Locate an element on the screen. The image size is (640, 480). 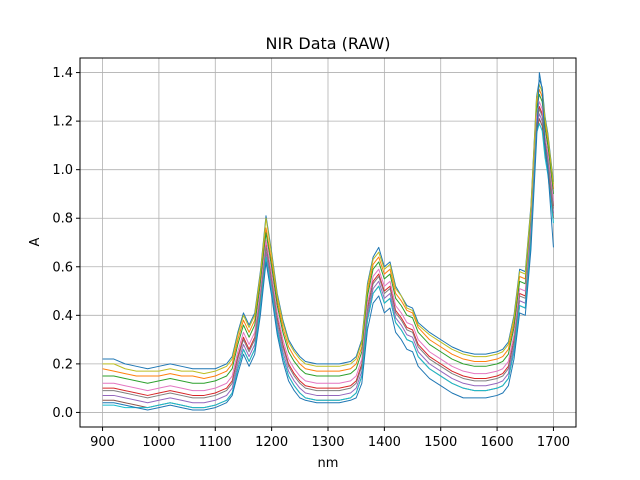
x-tick-label: 1200 is located at coordinates (271, 442).